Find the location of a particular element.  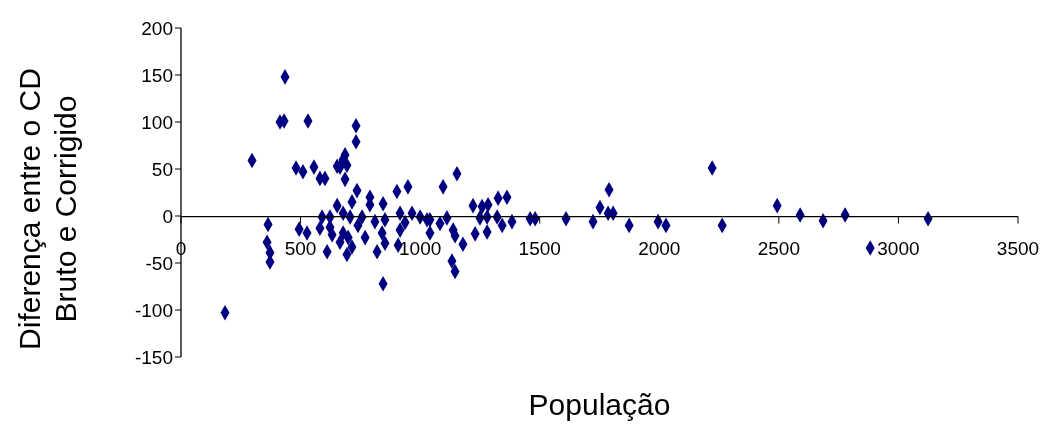

x-axis-title: População is located at coordinates (599, 405).